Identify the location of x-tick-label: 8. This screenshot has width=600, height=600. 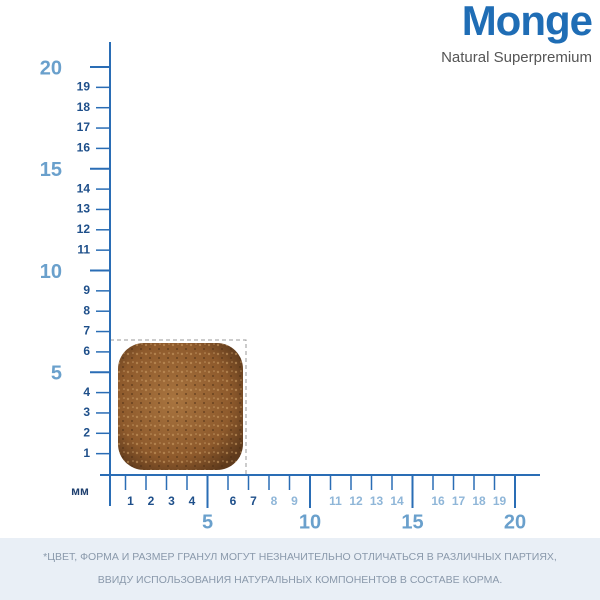
(274, 501).